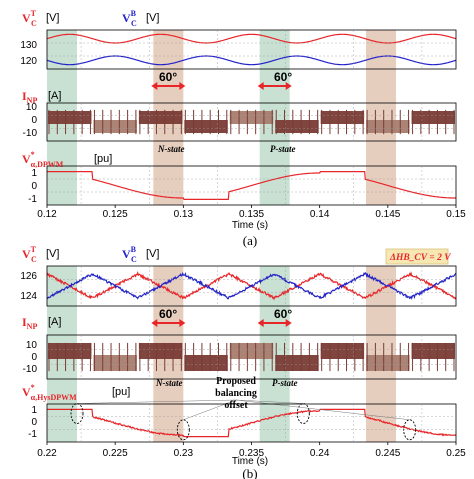 Image resolution: width=474 pixels, height=479 pixels. I want to click on chart-a-xtick-label: 0.12, so click(47, 214).